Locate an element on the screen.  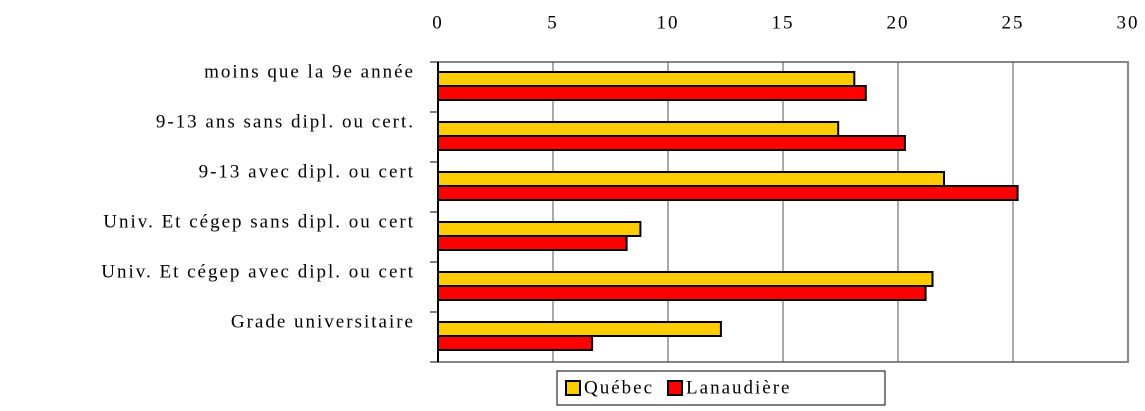
legend-label: Lanaudière is located at coordinates (738, 387).